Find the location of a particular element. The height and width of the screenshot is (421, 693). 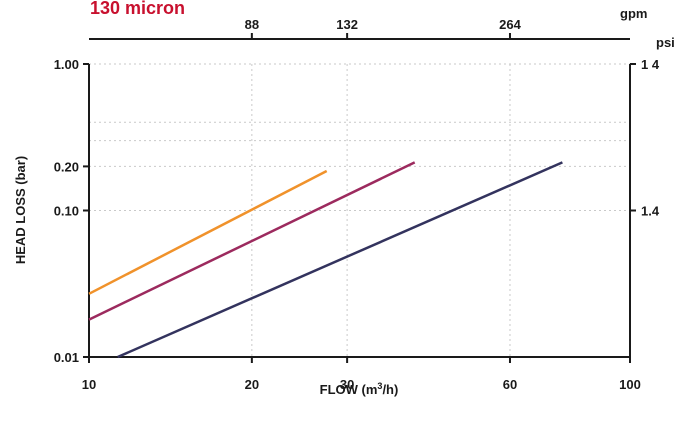

y-tick-label: 0.20 is located at coordinates (66, 166).